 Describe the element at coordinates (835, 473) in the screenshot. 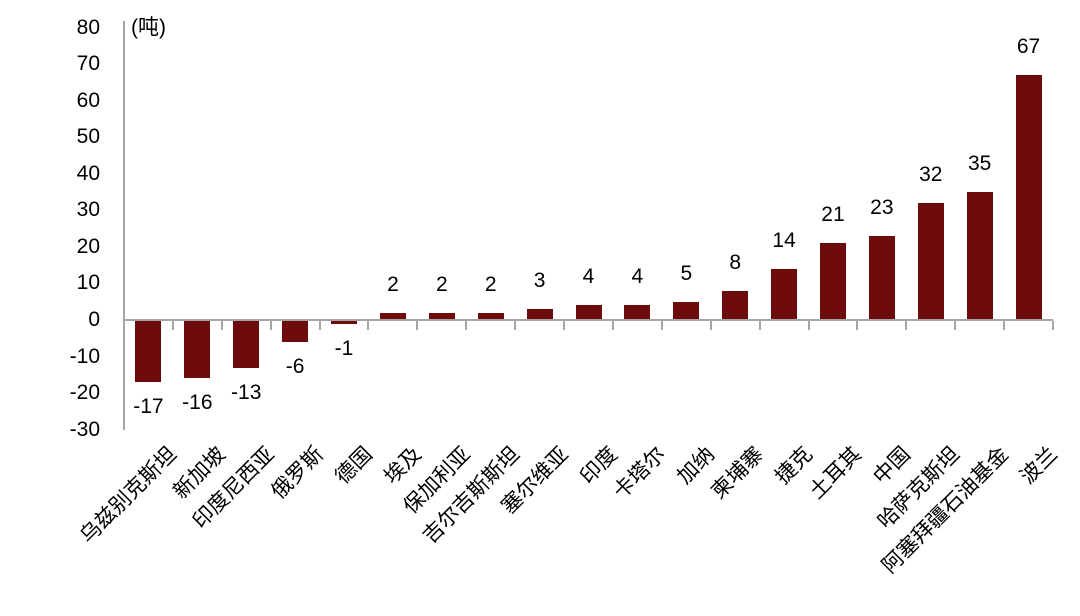

I see `category-label: 土耳其` at that location.